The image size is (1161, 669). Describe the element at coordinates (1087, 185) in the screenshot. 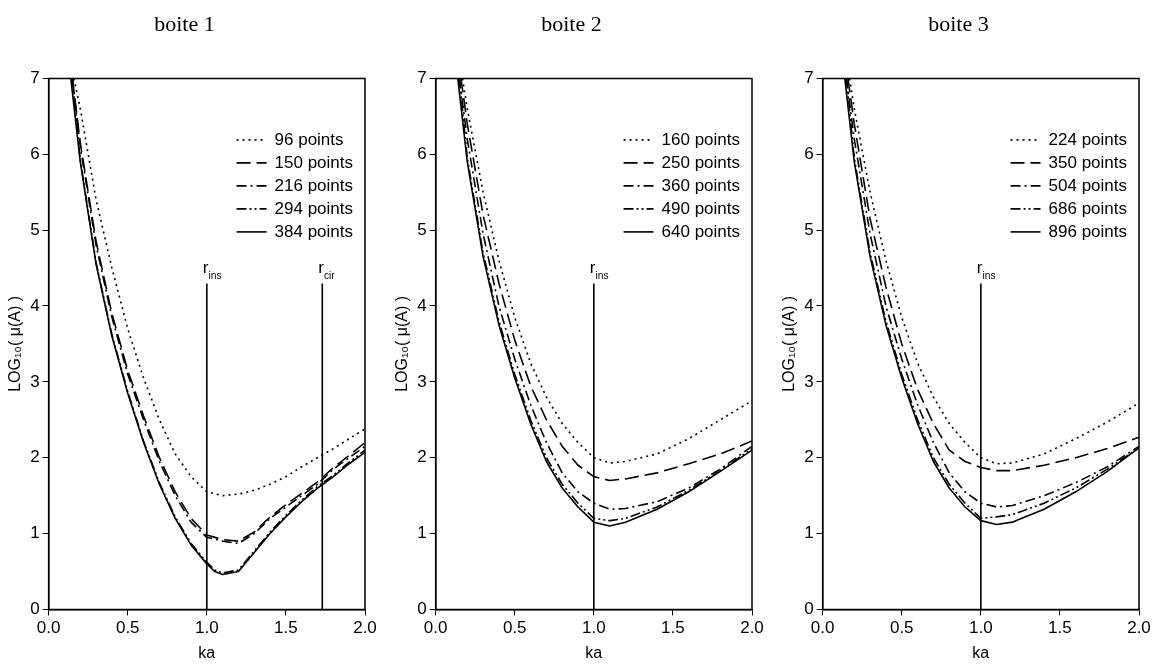

I see `legend-label: 504 points` at that location.